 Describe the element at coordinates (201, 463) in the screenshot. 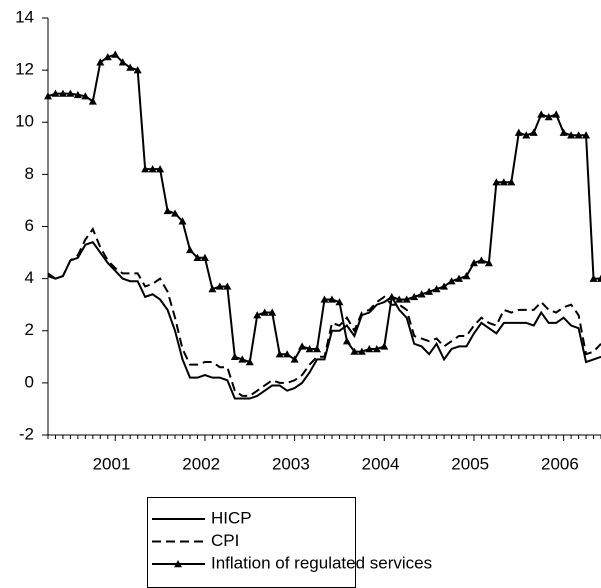

I see `x-tick-label: 2002` at that location.